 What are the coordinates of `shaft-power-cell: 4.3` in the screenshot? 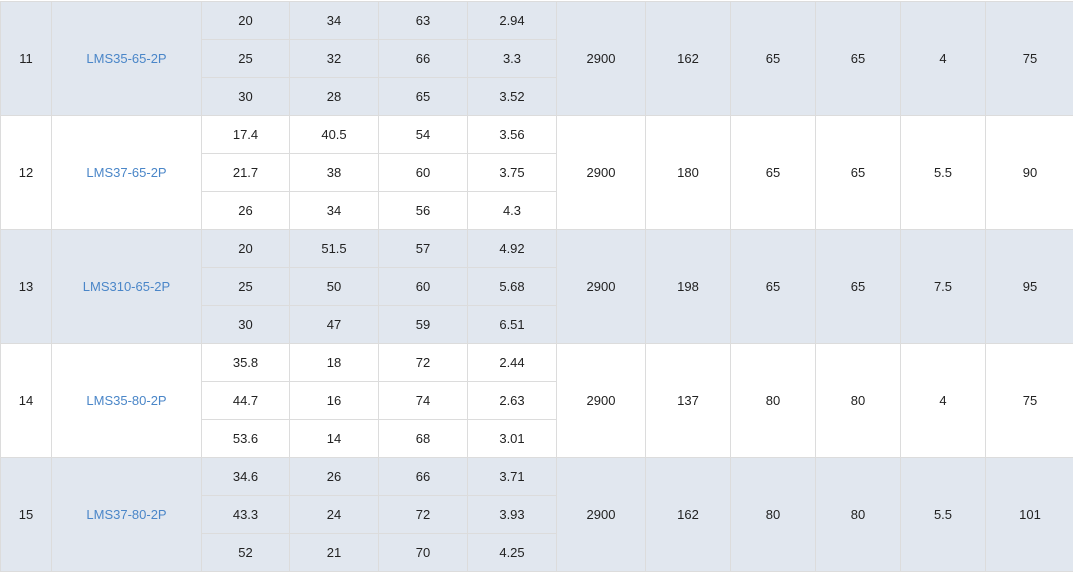 It's located at (512, 211).